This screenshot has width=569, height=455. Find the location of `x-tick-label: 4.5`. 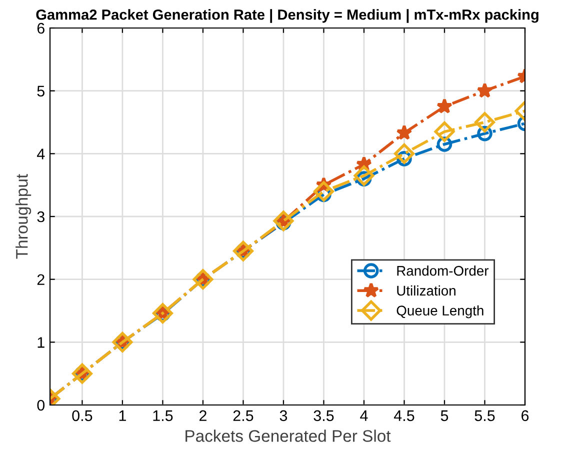

x-tick-label: 4.5 is located at coordinates (404, 416).